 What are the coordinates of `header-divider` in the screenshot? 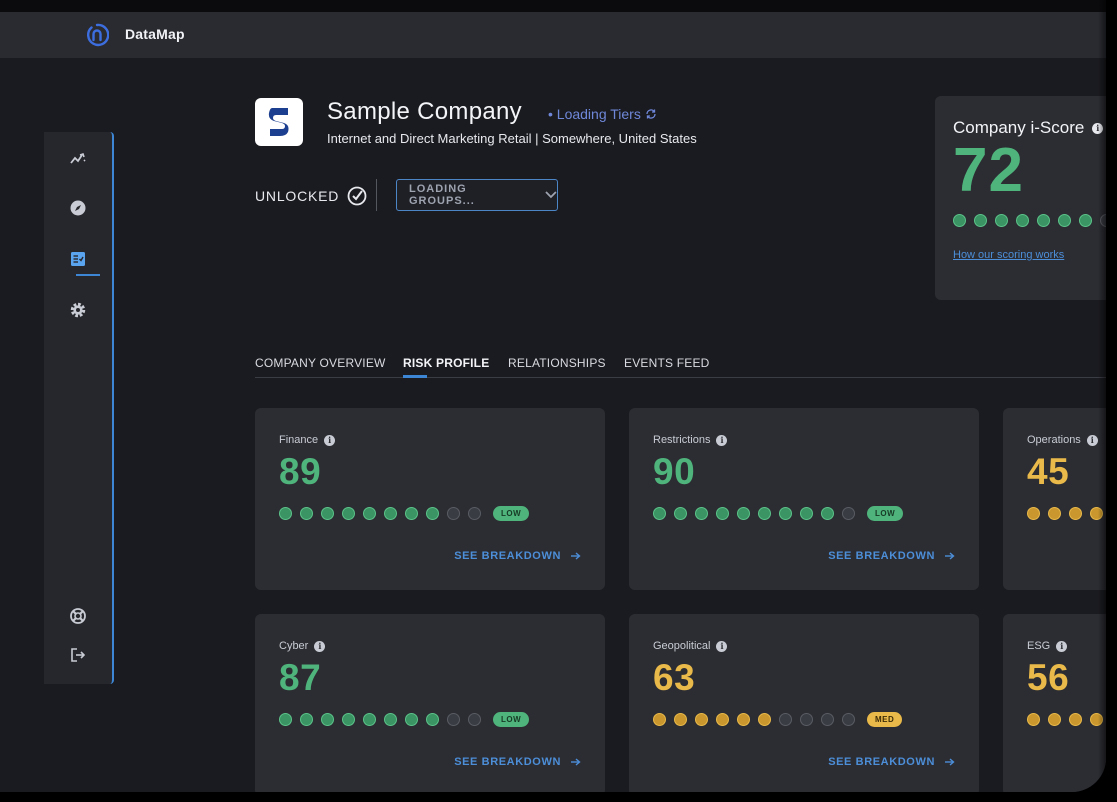 It's located at (376, 195).